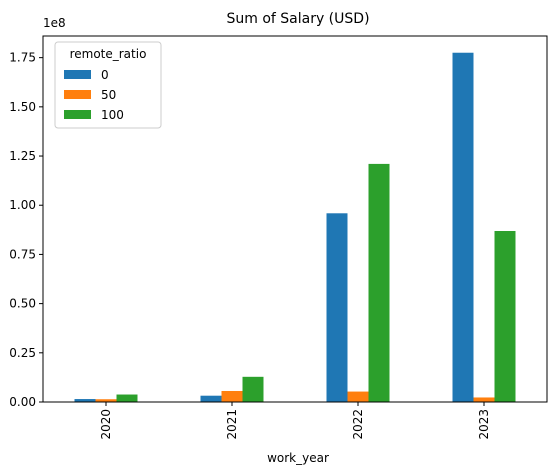  Describe the element at coordinates (108, 54) in the screenshot. I see `legend-title: remote_ratio` at that location.